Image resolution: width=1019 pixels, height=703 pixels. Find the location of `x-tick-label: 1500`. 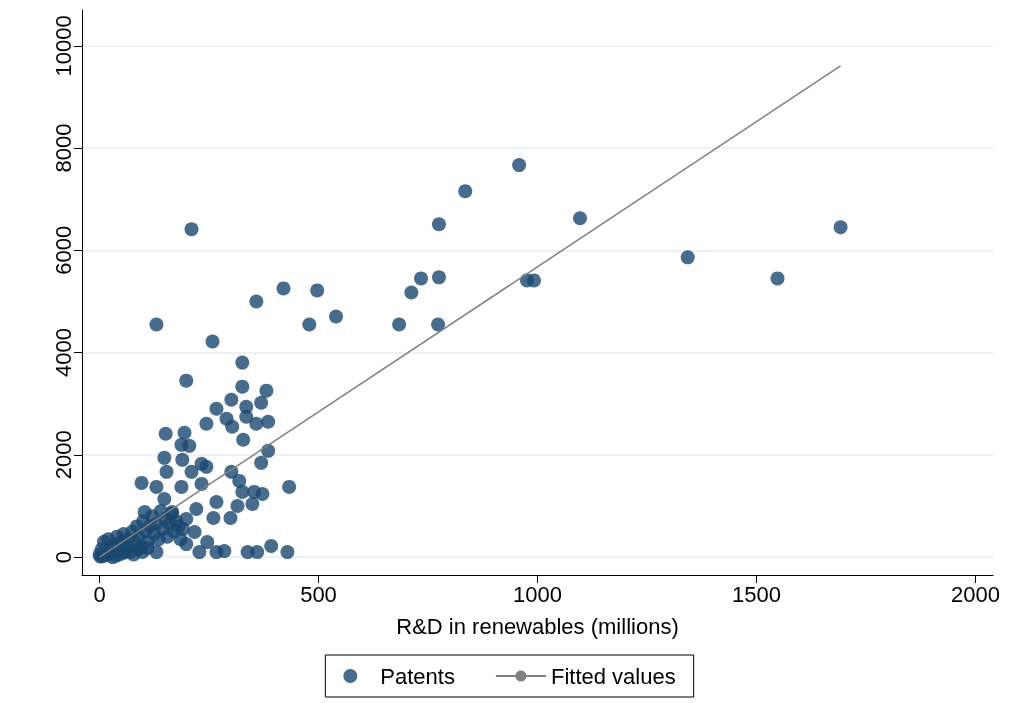

x-tick-label: 1500 is located at coordinates (756, 594).